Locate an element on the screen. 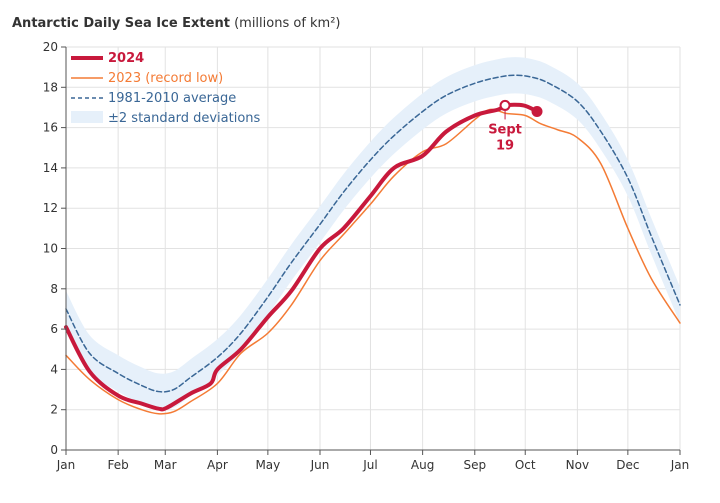 The image size is (720, 503). y-tick-label: 0 is located at coordinates (54, 450).